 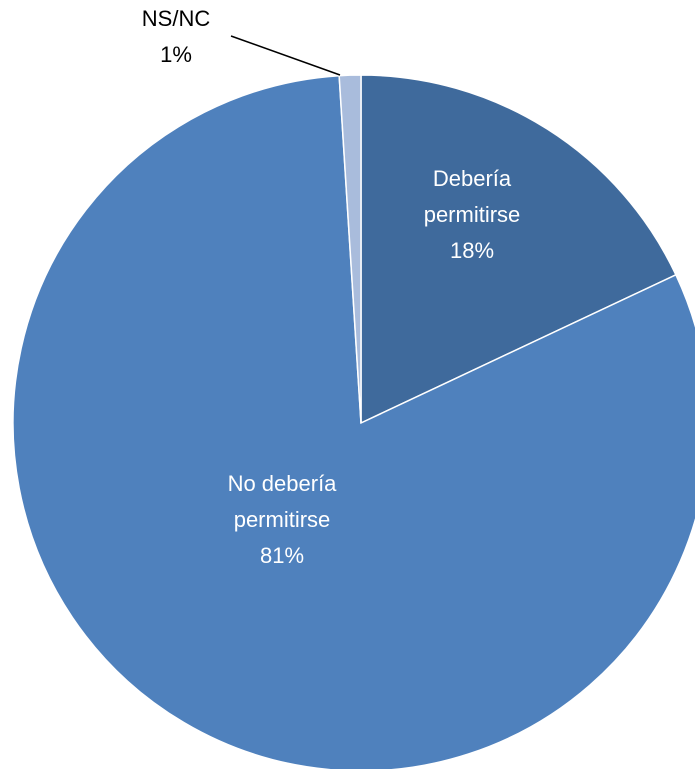 What do you see at coordinates (282, 555) in the screenshot?
I see `slice-value-label: 81%` at bounding box center [282, 555].